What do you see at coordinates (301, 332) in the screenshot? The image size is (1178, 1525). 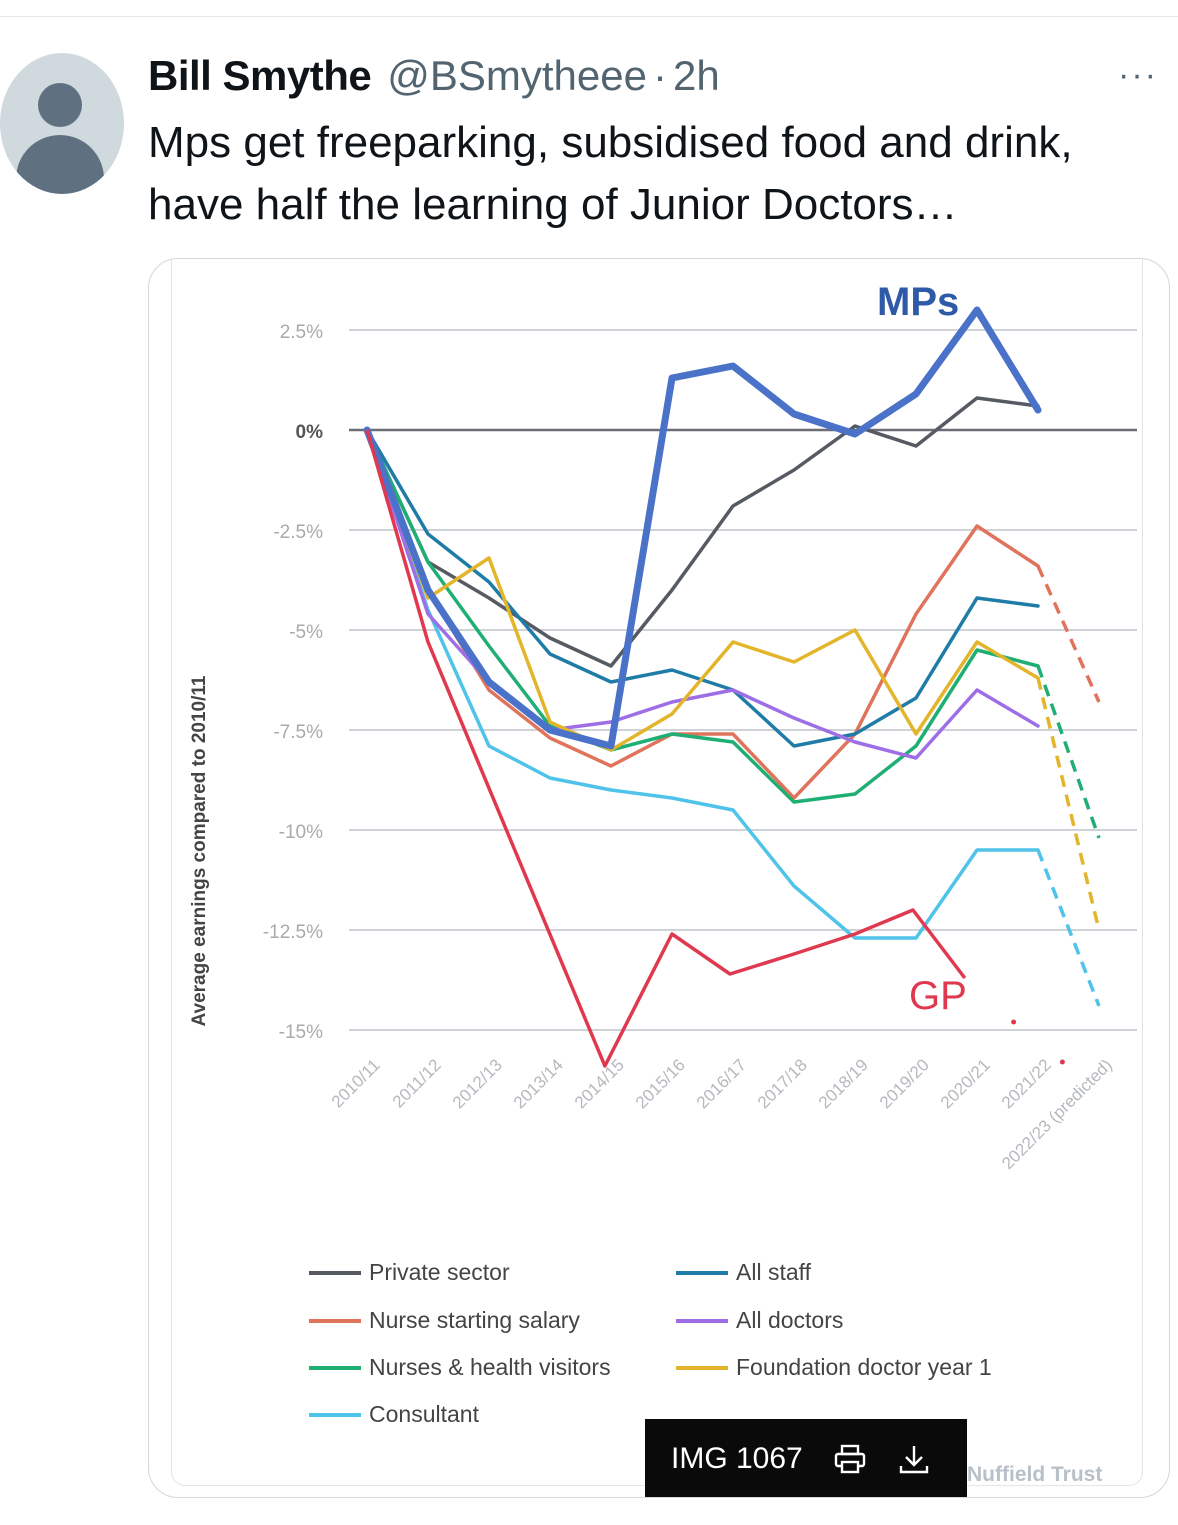 I see `y-tick-label: 2.5%` at bounding box center [301, 332].